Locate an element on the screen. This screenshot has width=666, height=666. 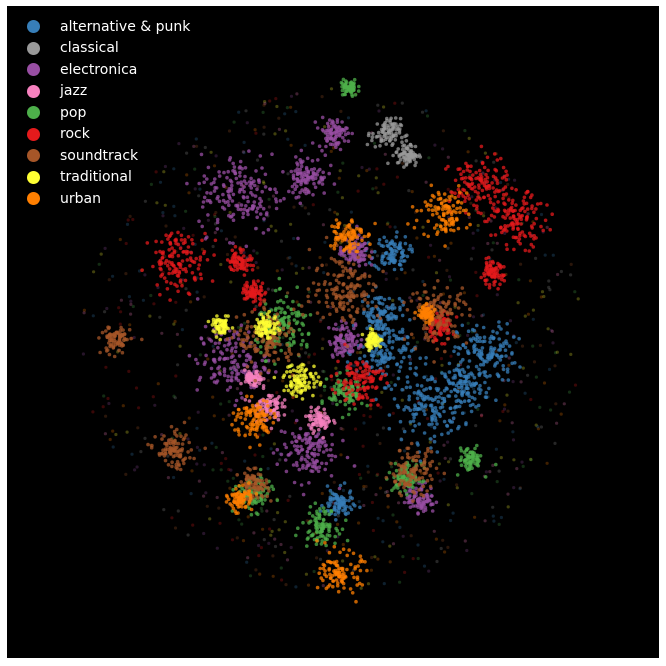
series-classical is located at coordinates (394, 142).